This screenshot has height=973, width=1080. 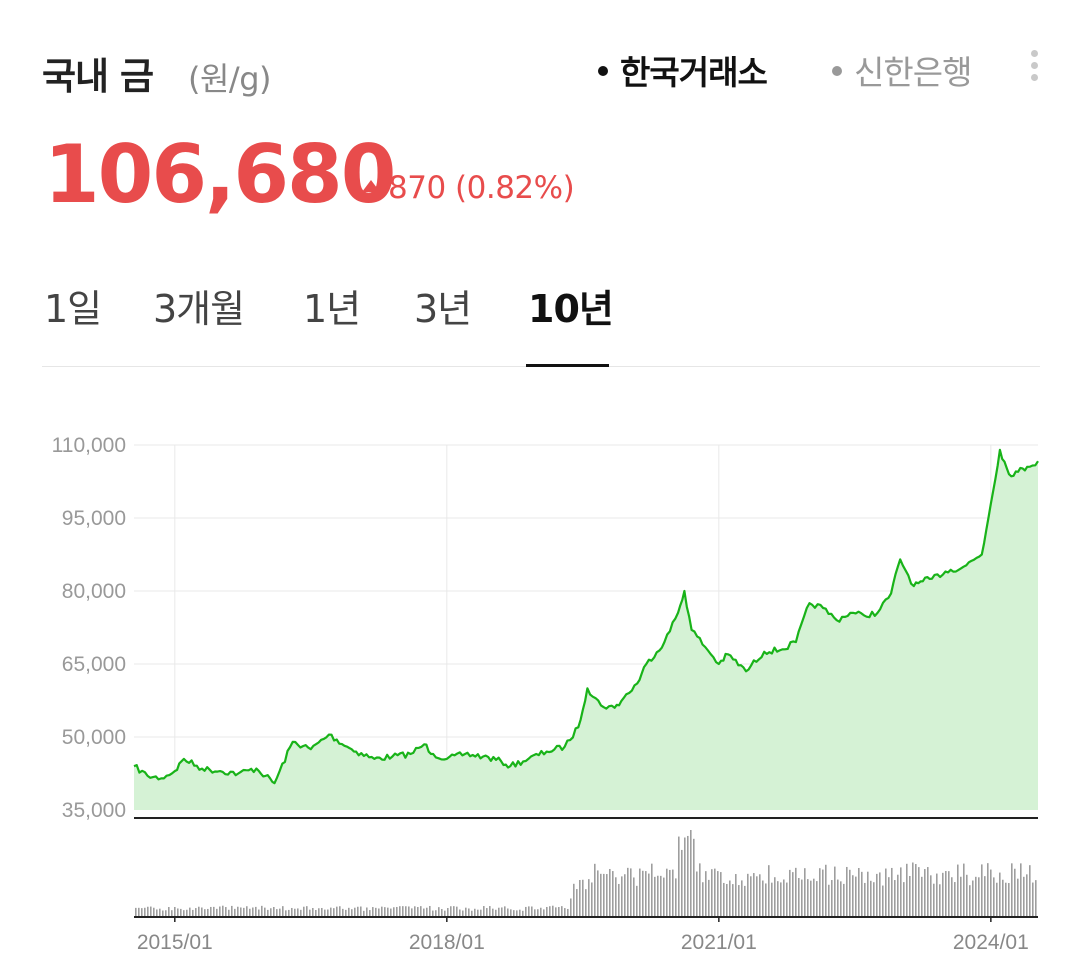 What do you see at coordinates (199, 309) in the screenshot?
I see `tab-3months: 3개월` at bounding box center [199, 309].